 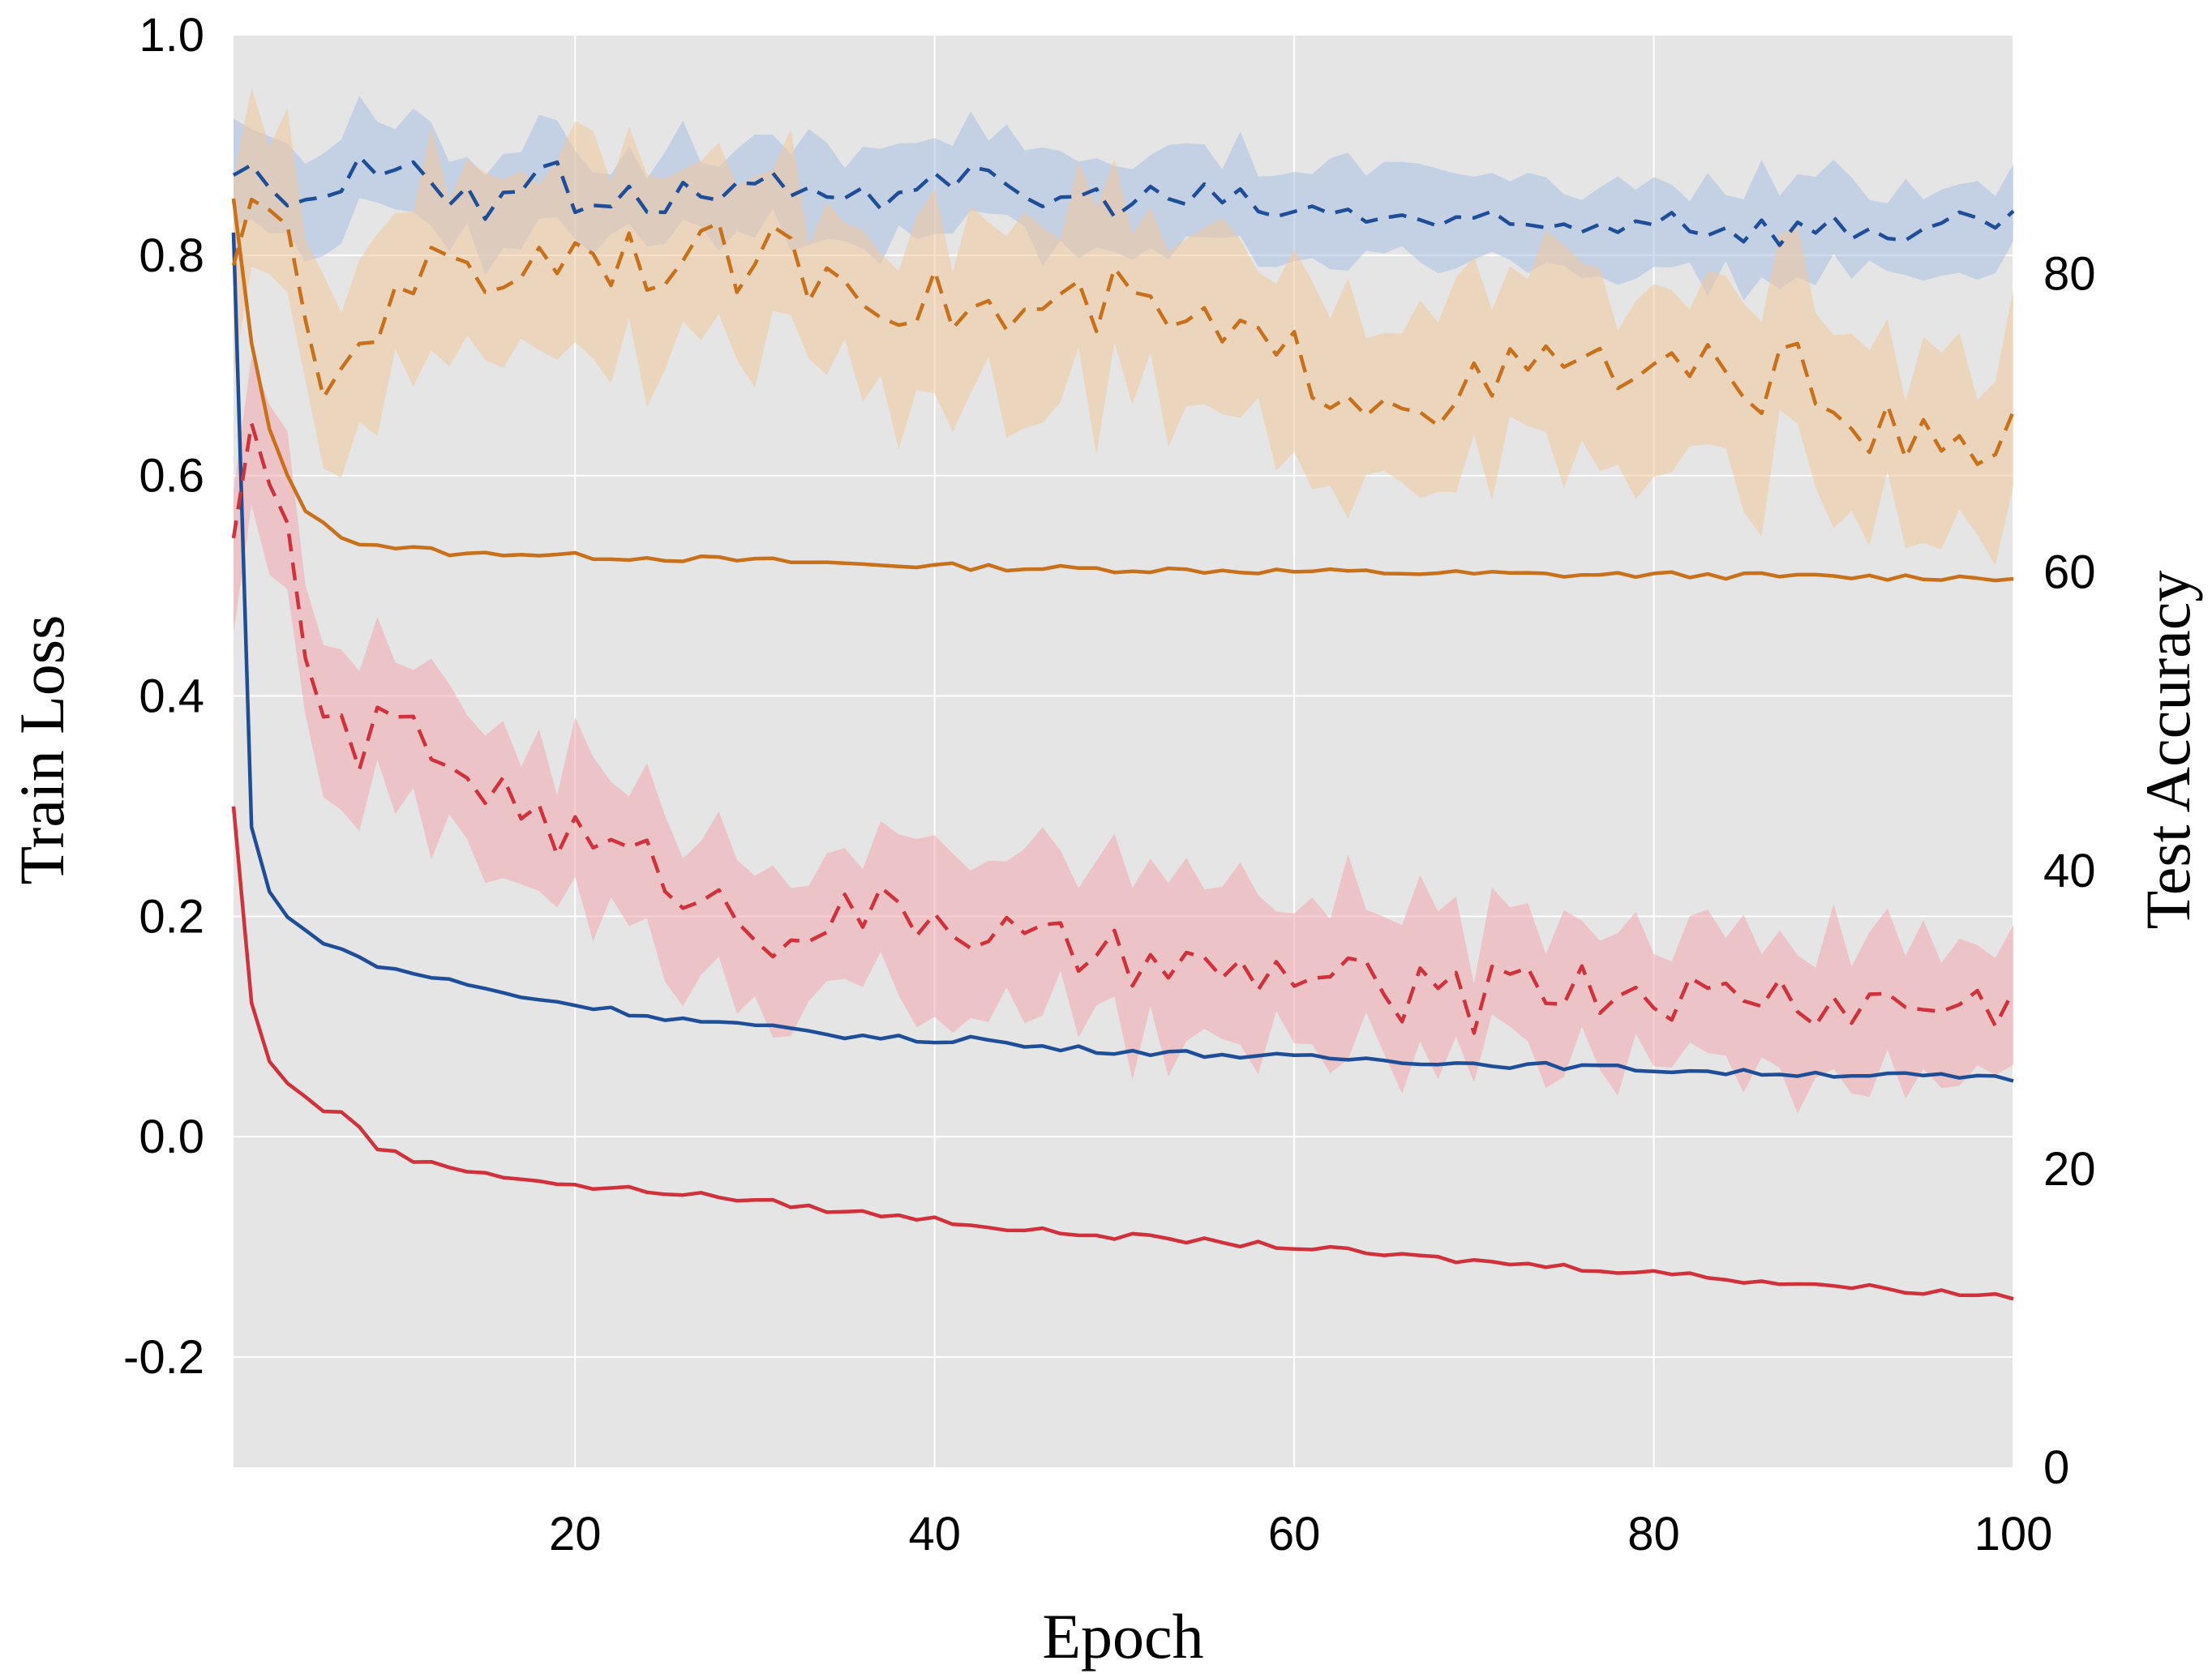 I want to click on right-y-axis-ticks: 0 20 40 60 80, so click(x=2069, y=871).